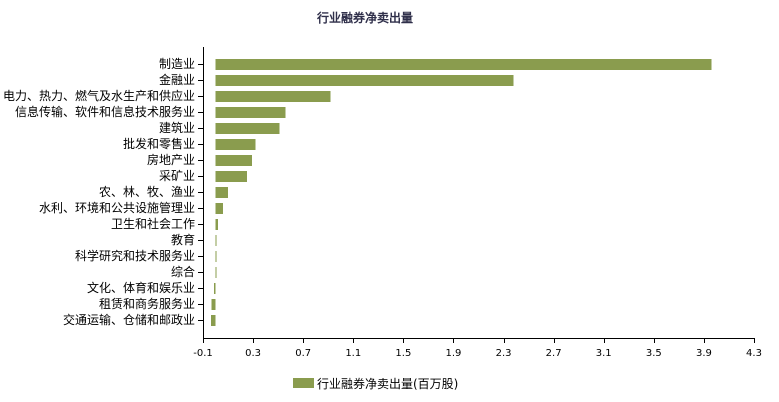 This screenshot has width=779, height=402. What do you see at coordinates (183, 271) in the screenshot?
I see `category-label: 综合` at bounding box center [183, 271].